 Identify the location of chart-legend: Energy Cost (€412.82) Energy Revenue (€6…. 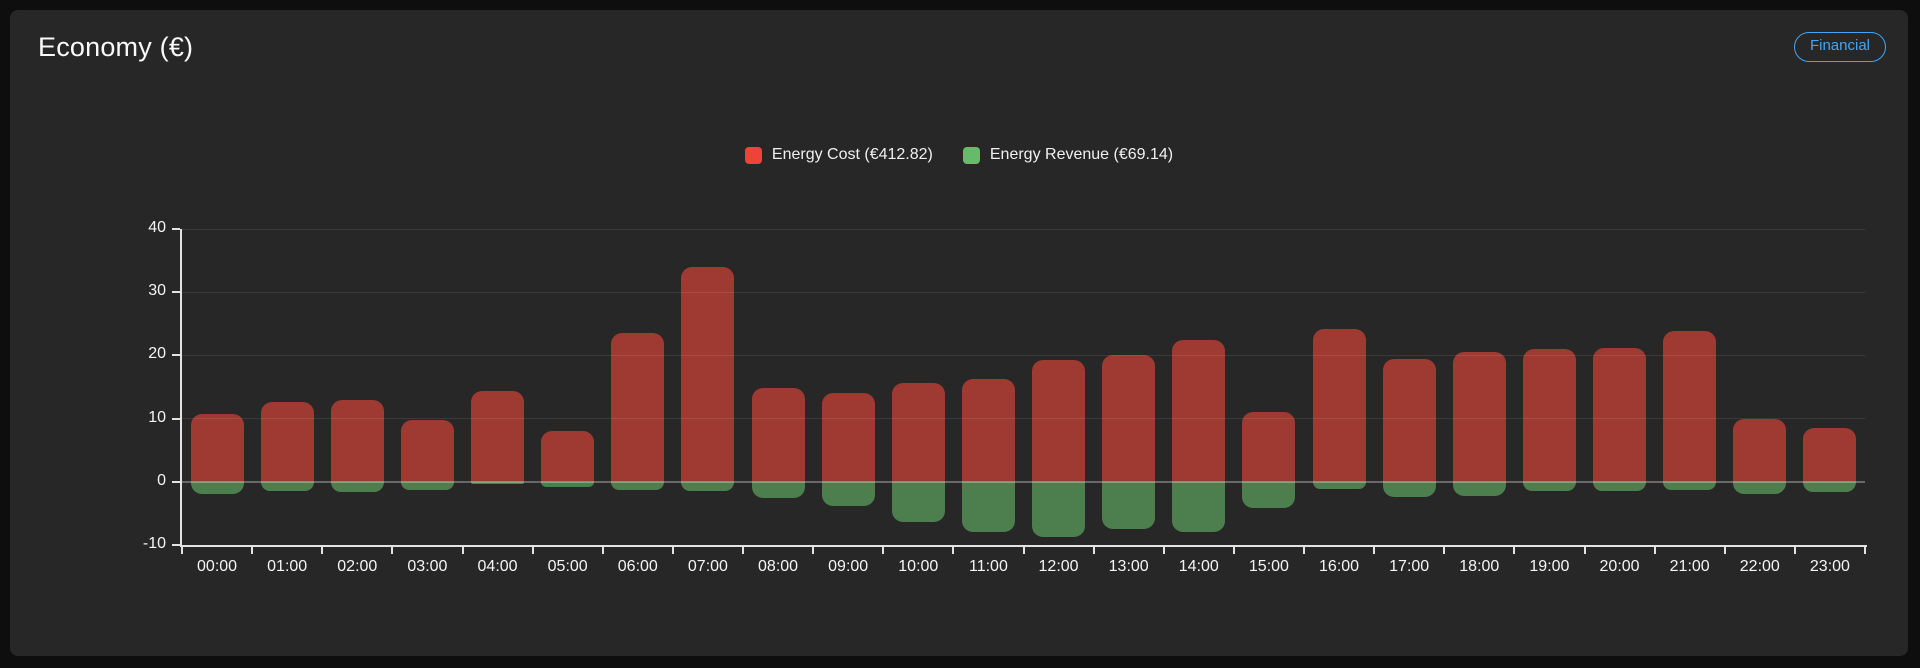
(959, 155).